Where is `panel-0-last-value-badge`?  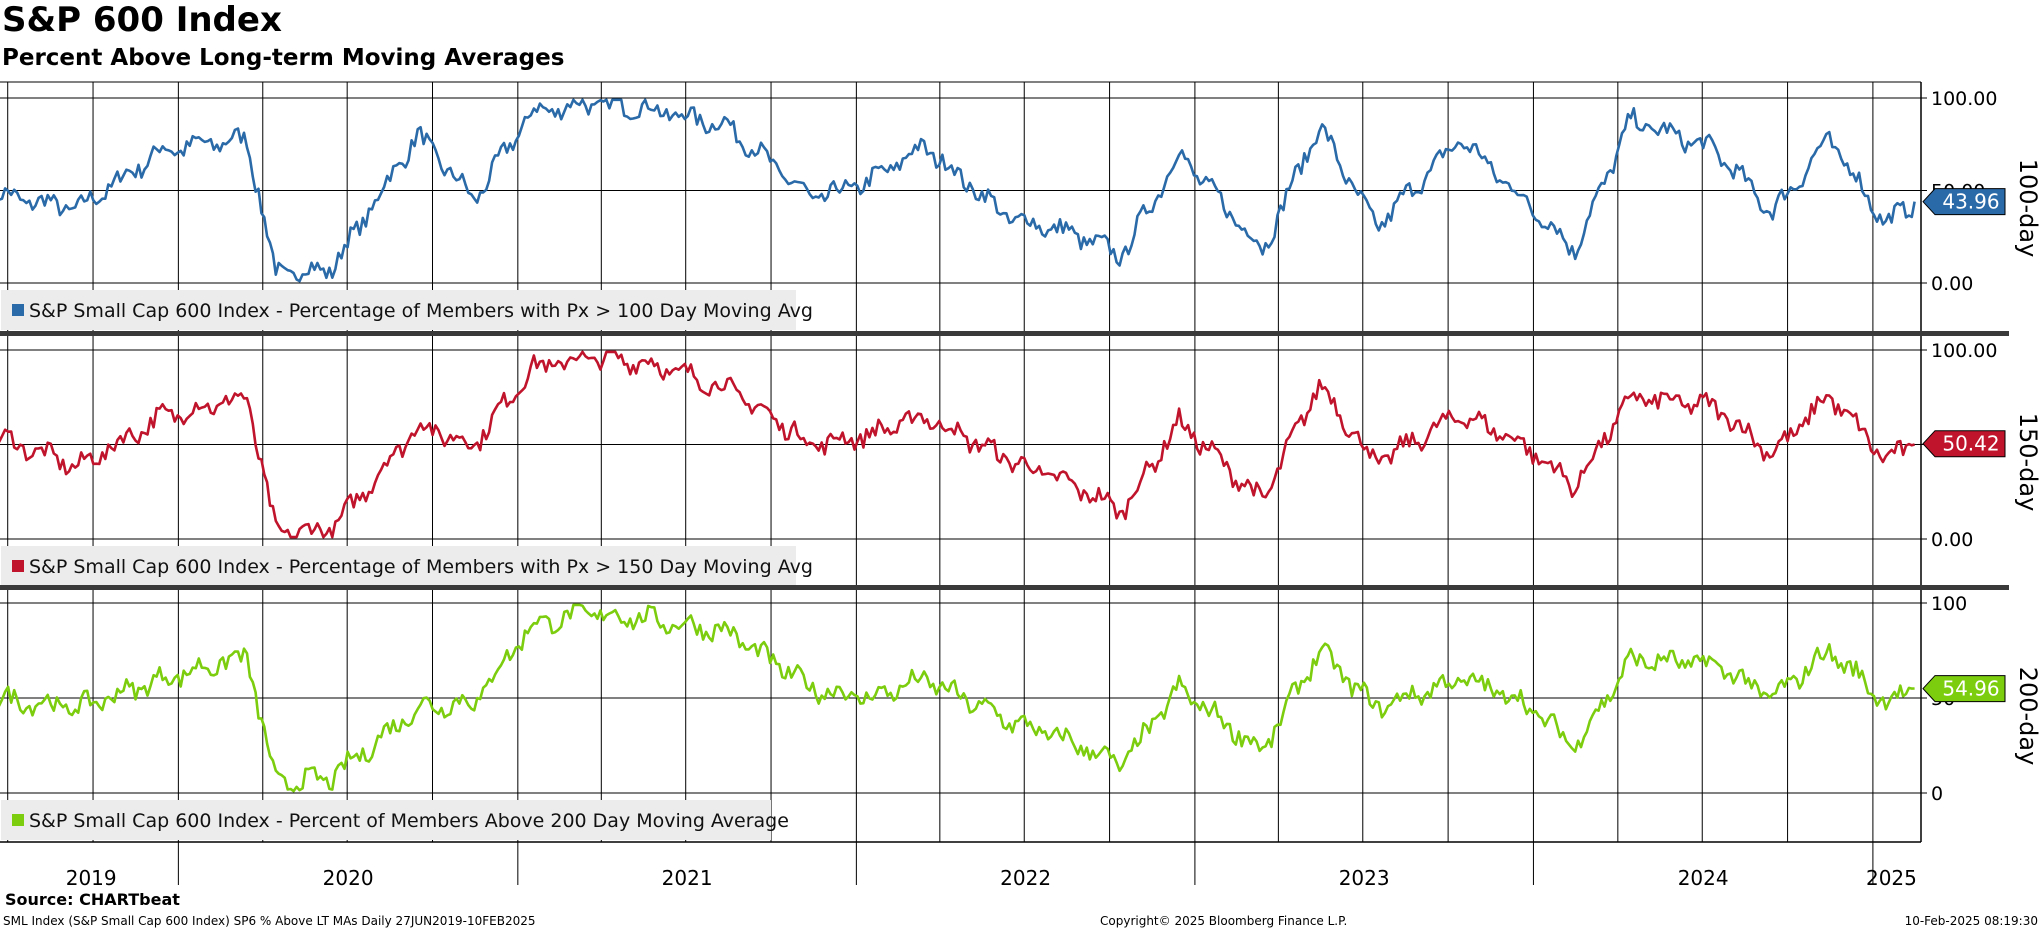
panel-0-last-value-badge is located at coordinates (1964, 202).